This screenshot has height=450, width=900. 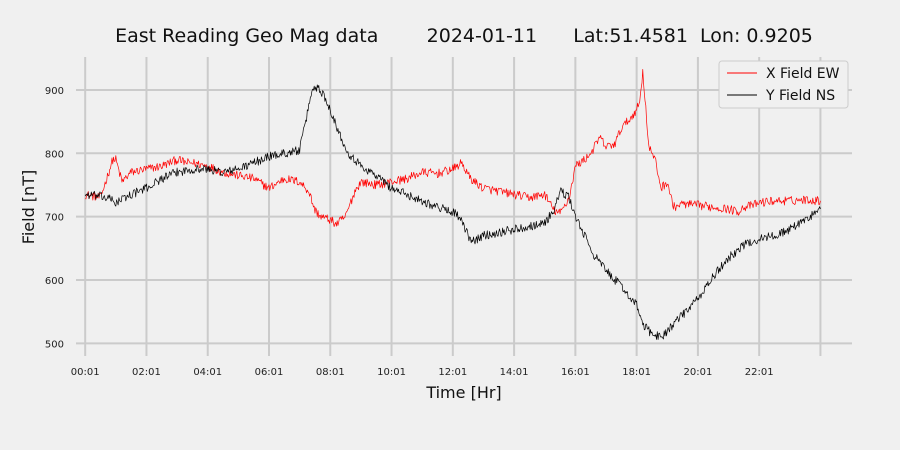 What do you see at coordinates (803, 74) in the screenshot?
I see `legend-label-x-field: X Field EW` at bounding box center [803, 74].